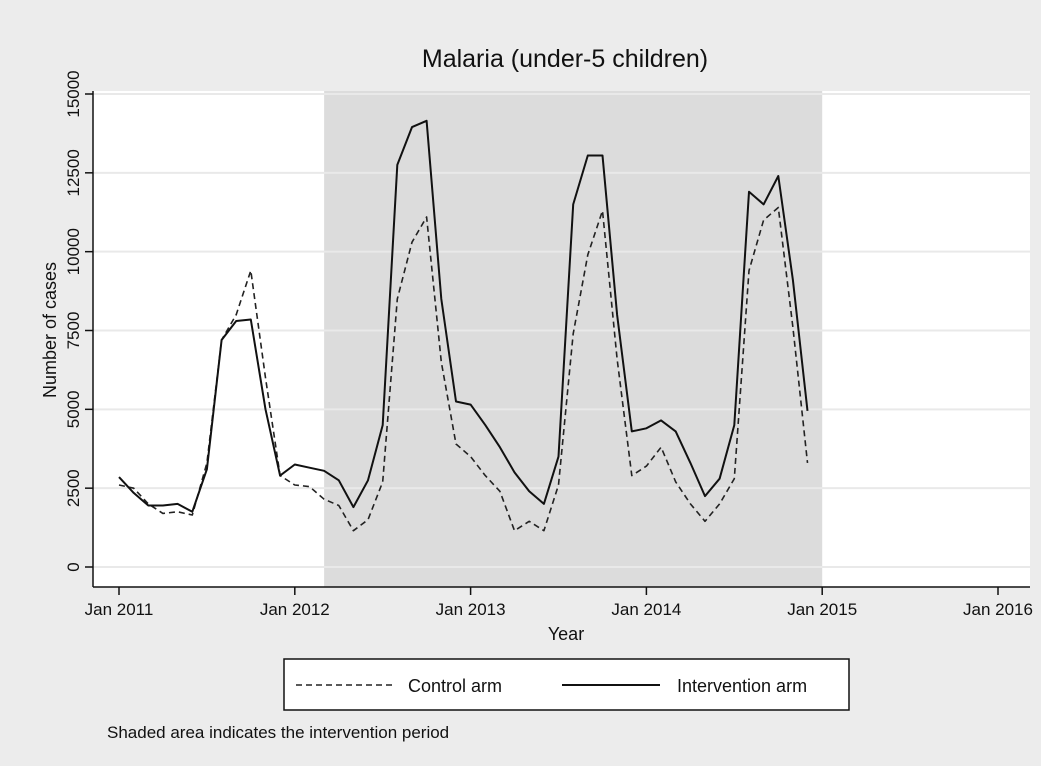  What do you see at coordinates (73, 172) in the screenshot?
I see `y-tick-label: 12500` at bounding box center [73, 172].